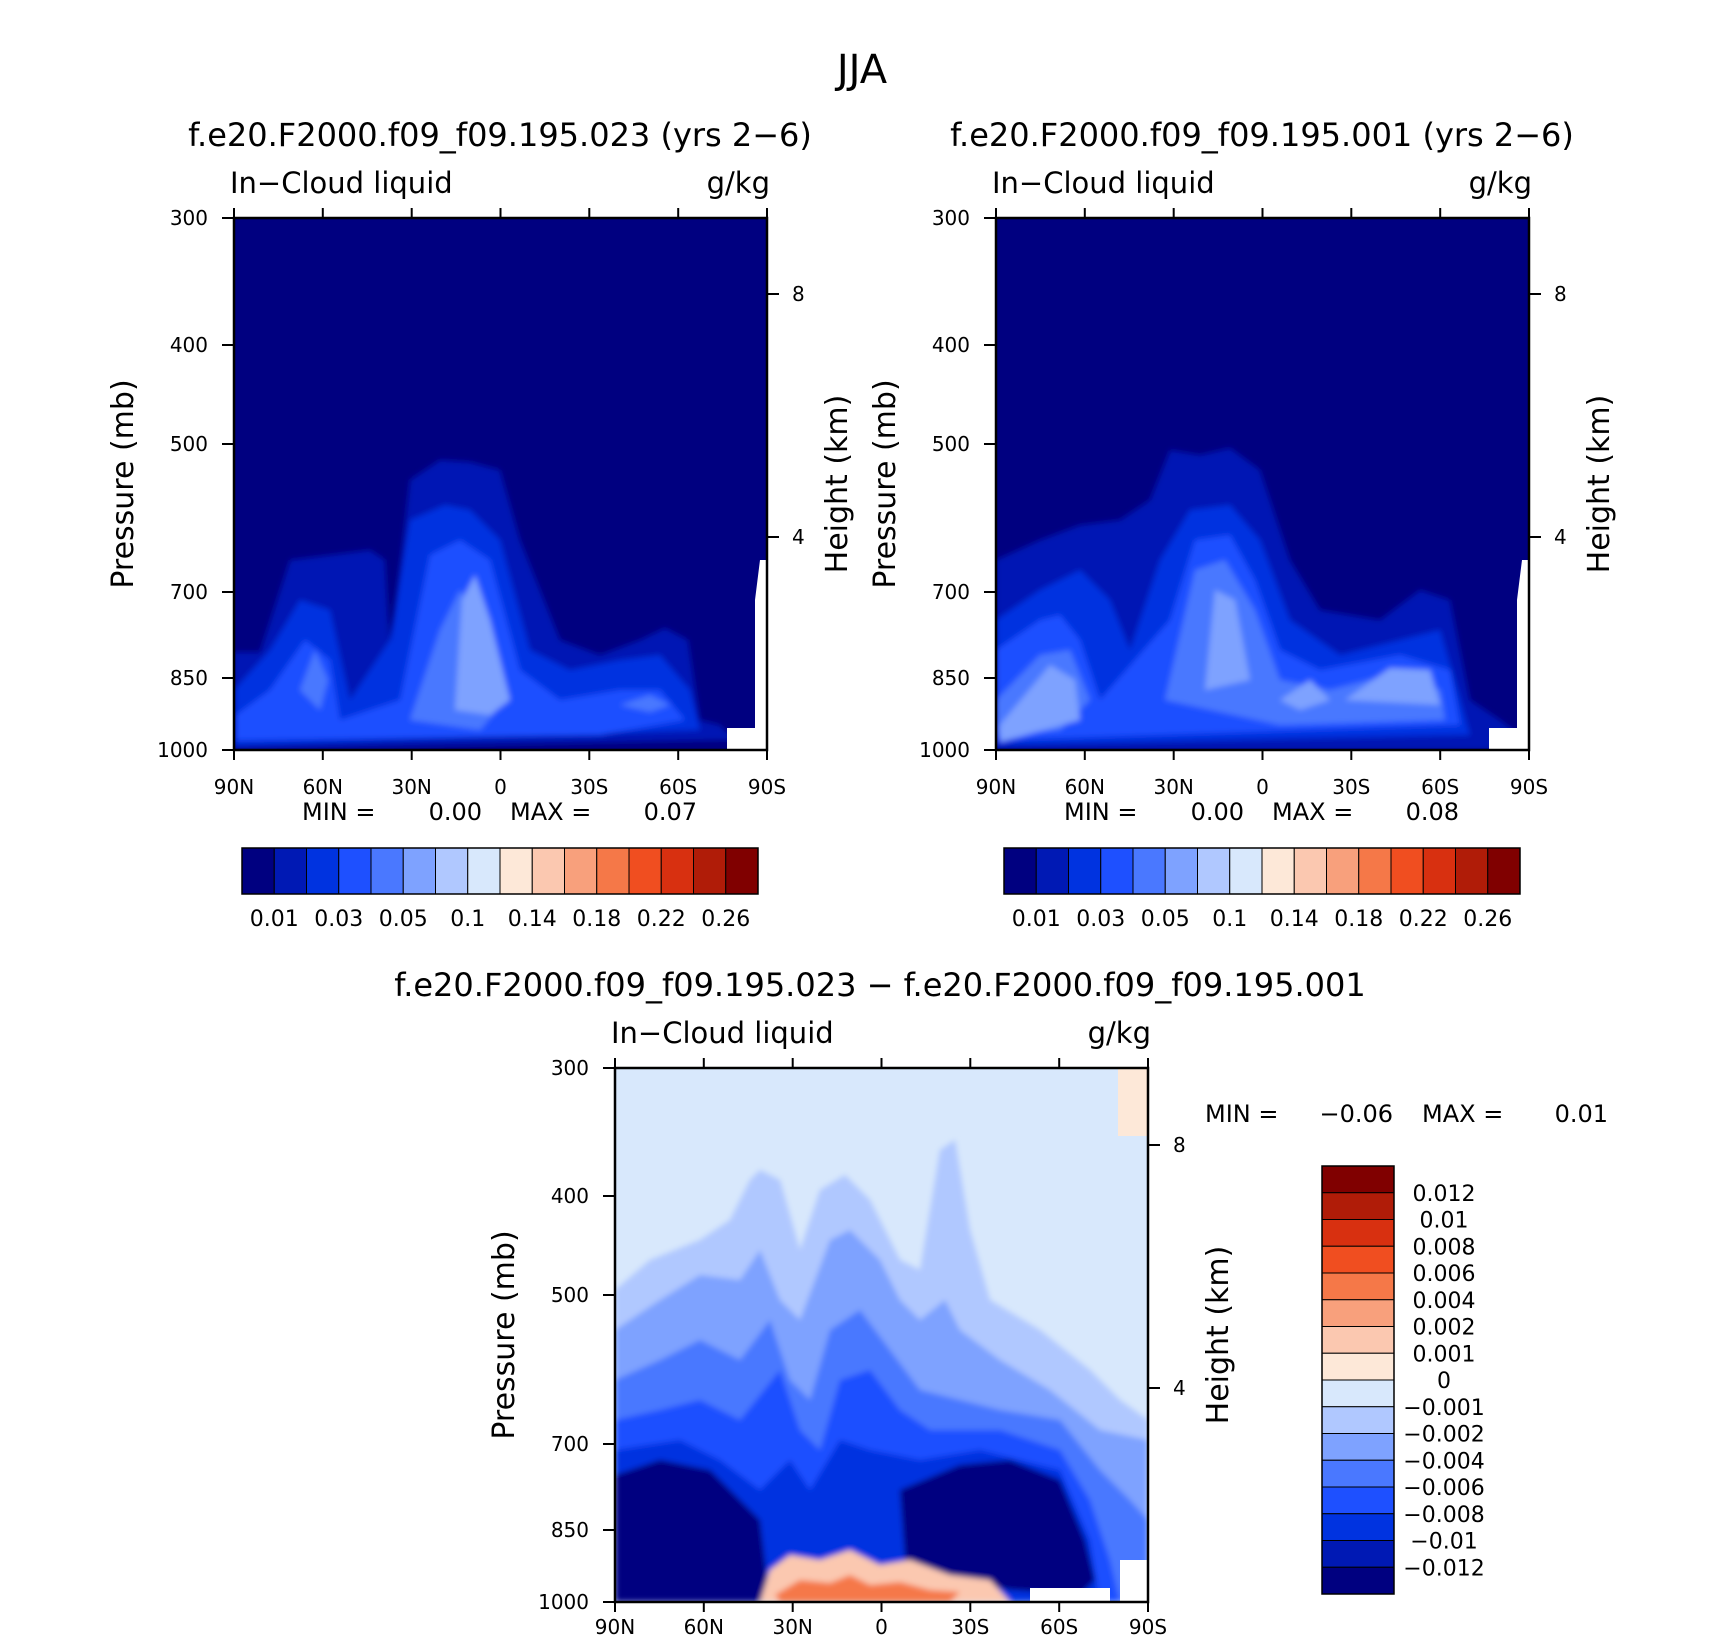  What do you see at coordinates (773, 415) in the screenshot?
I see `panel-1-y2-ticks` at bounding box center [773, 415].